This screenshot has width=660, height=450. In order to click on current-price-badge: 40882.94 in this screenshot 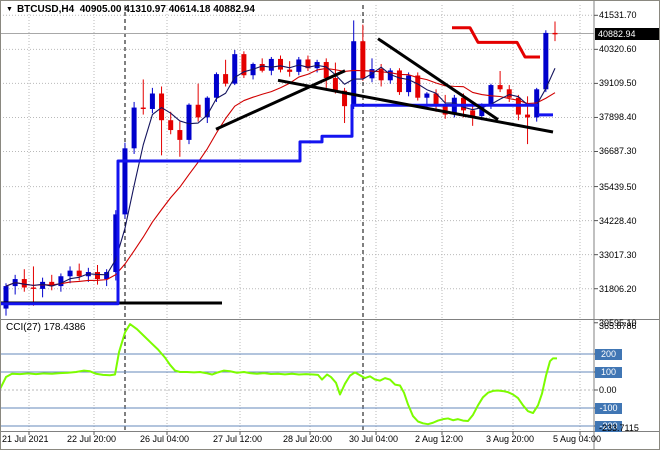, I will do `click(627, 33)`.